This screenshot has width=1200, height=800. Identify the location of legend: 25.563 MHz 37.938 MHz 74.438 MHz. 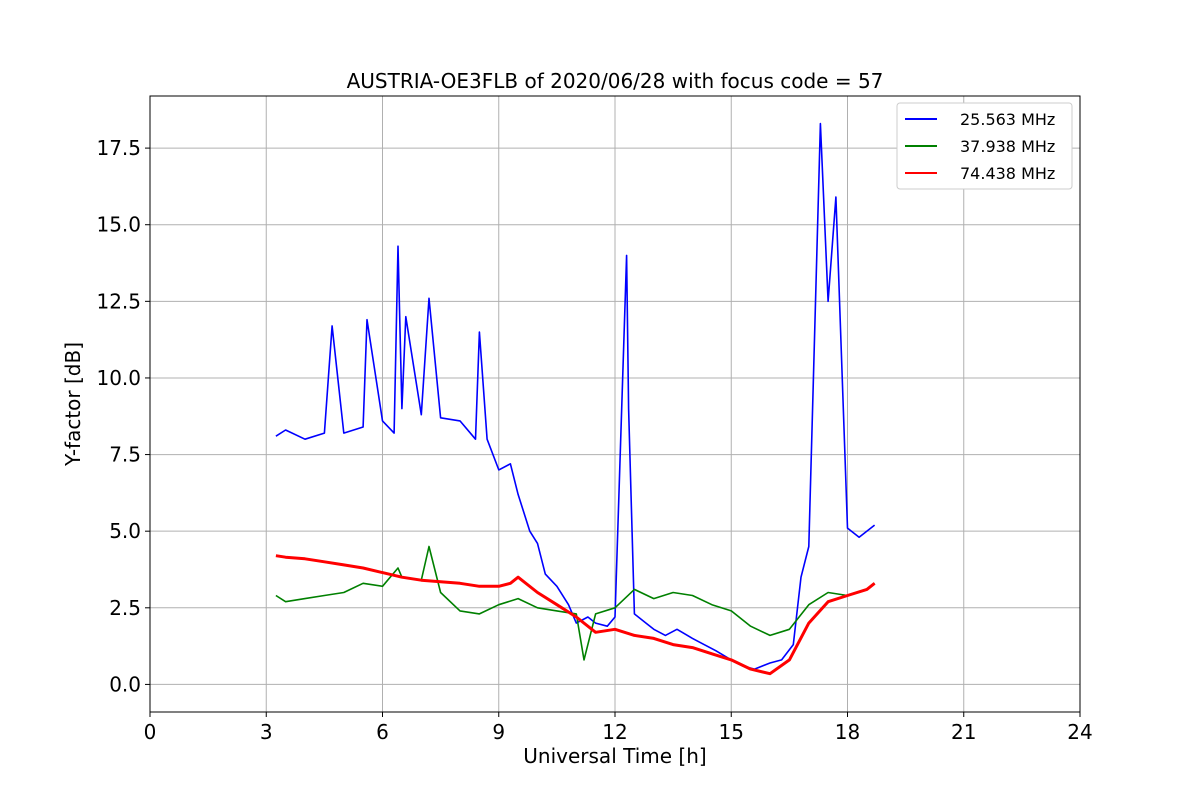
(984, 146).